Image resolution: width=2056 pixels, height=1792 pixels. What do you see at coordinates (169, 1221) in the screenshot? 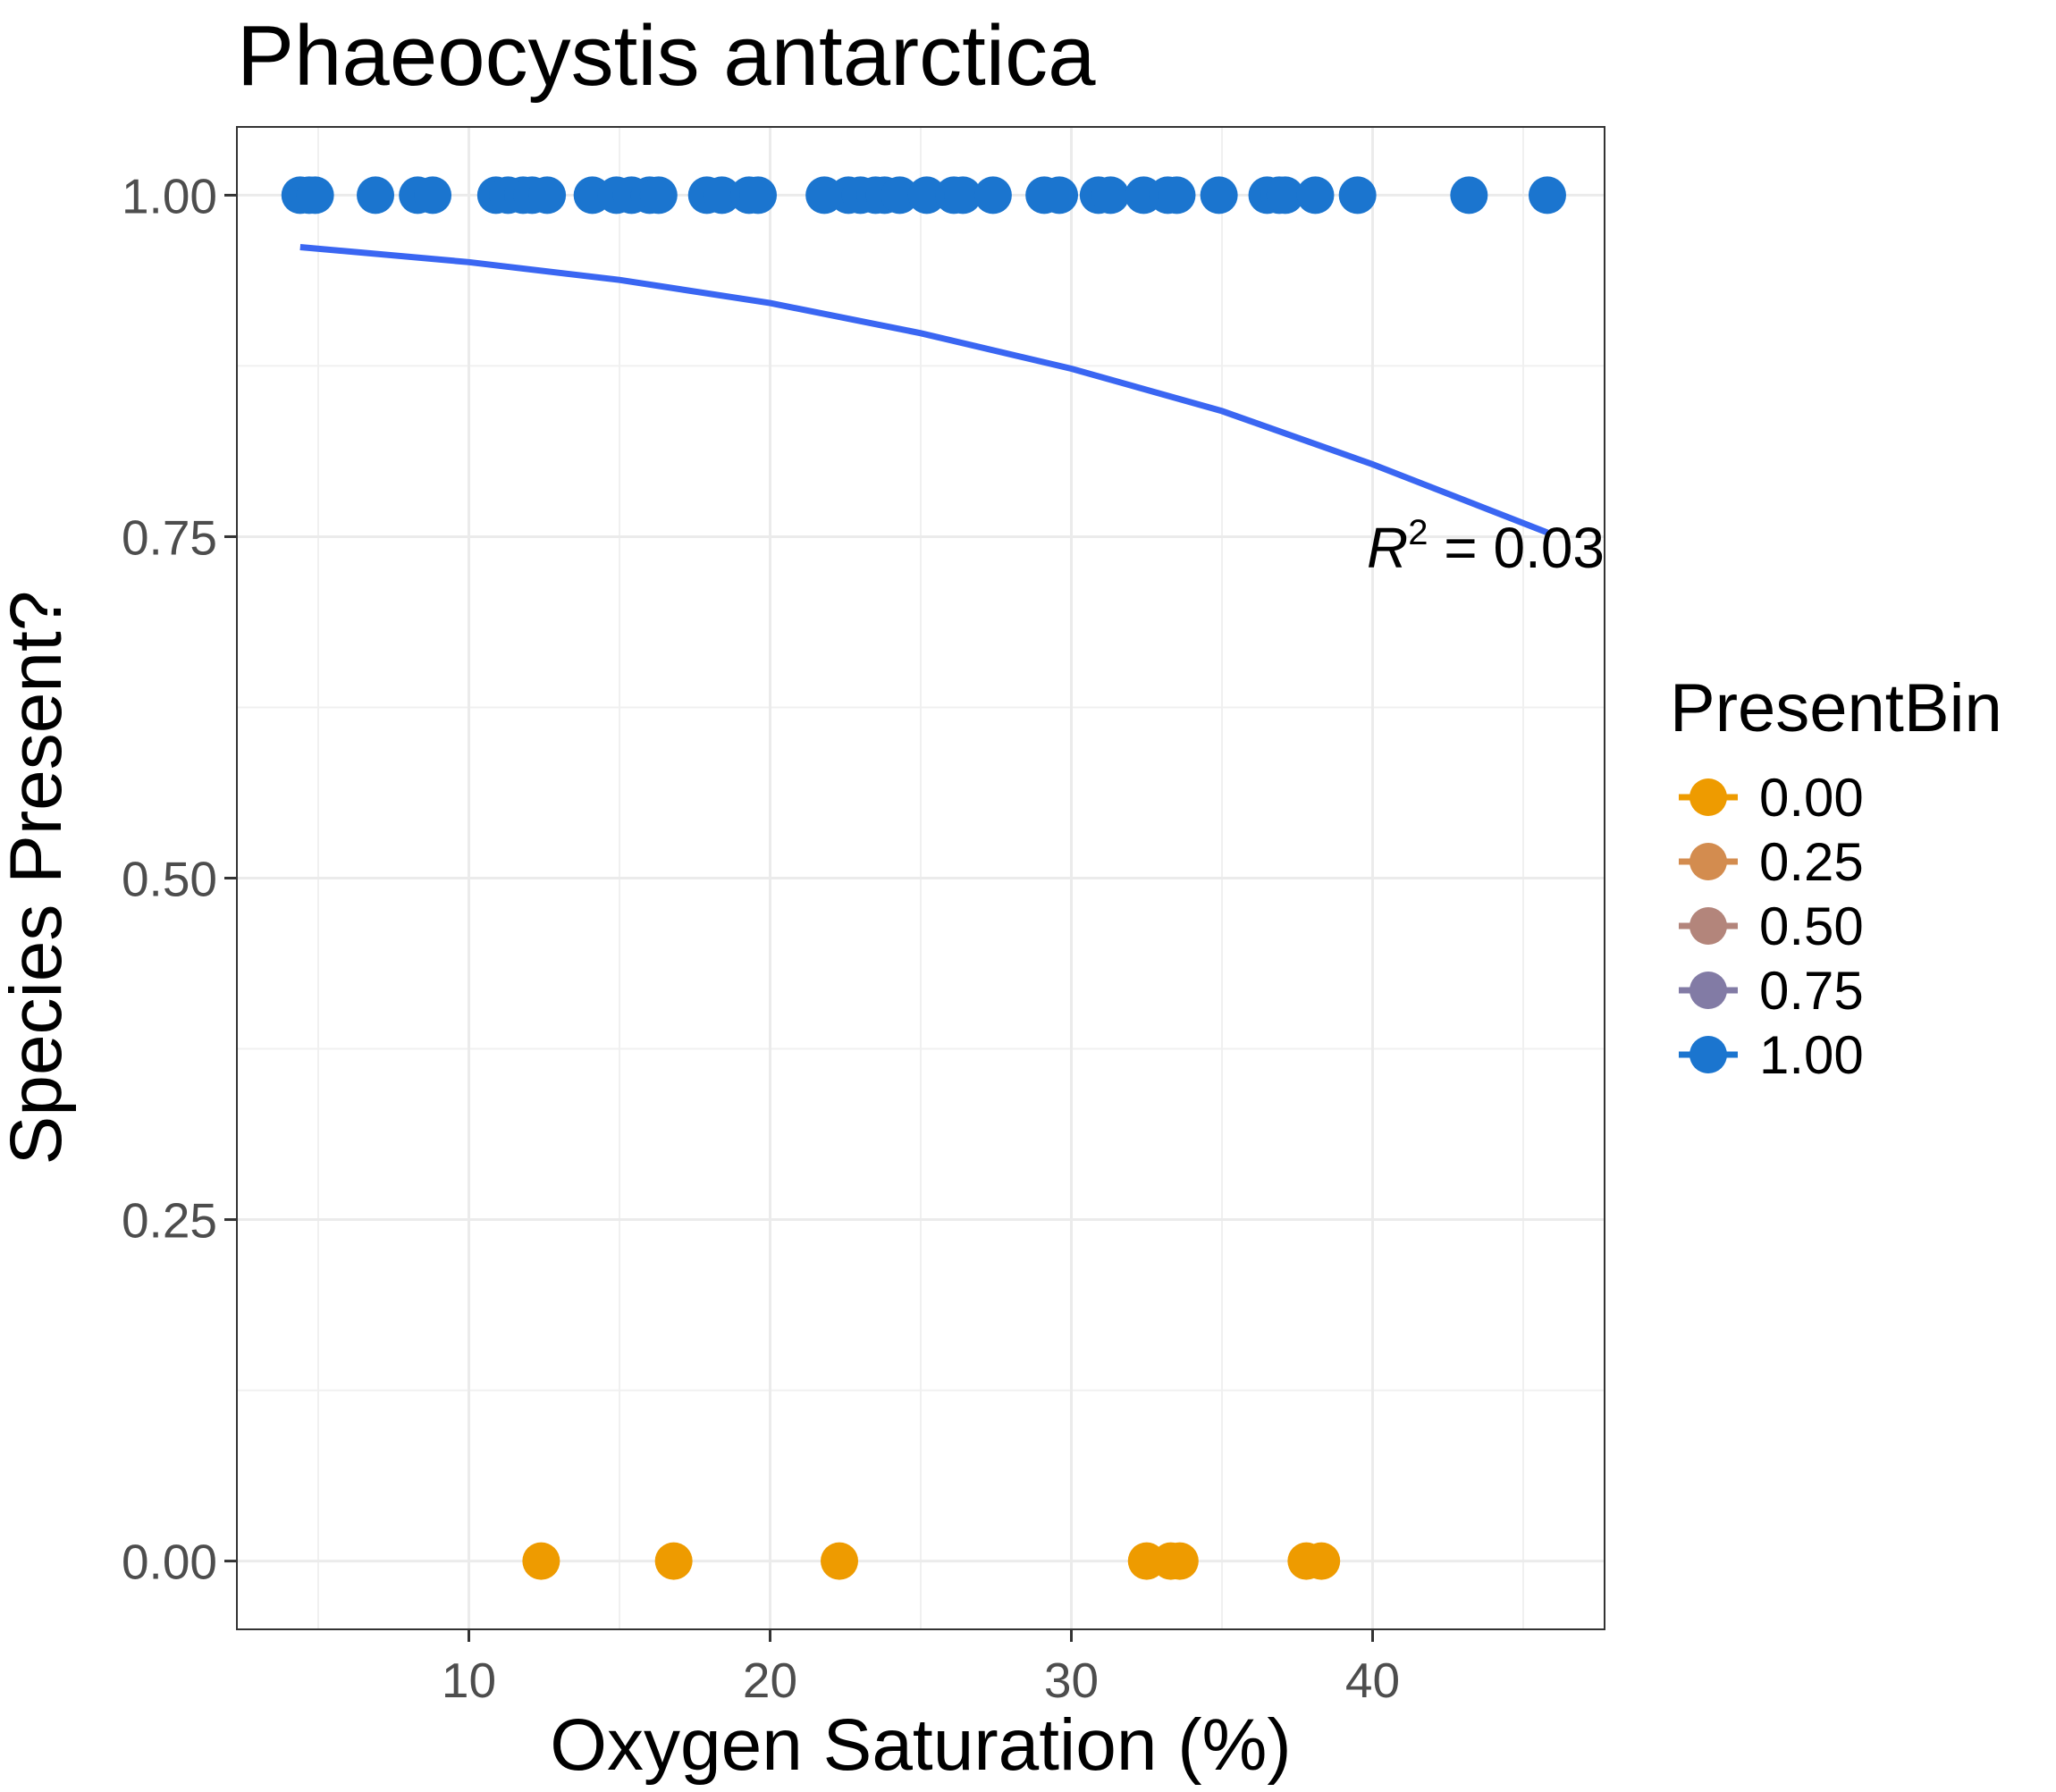
I see `y-tick-label: 0.25` at bounding box center [169, 1221].